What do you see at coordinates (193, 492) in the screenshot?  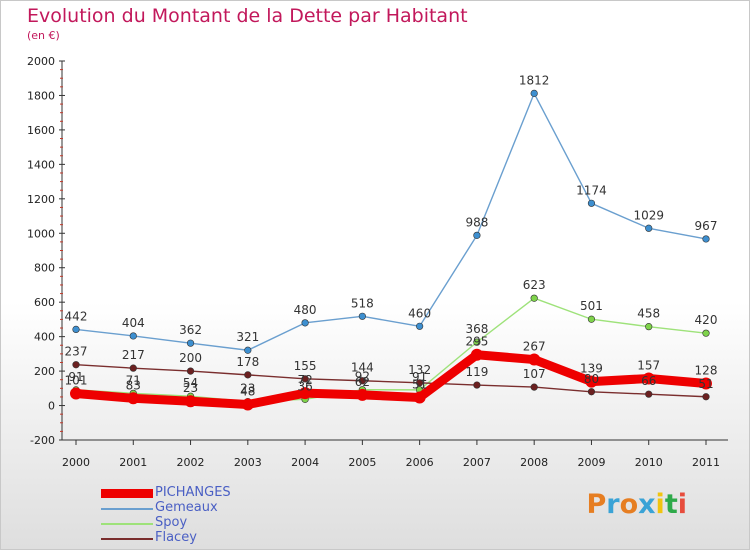 I see `legend-label: PICHANGES` at bounding box center [193, 492].